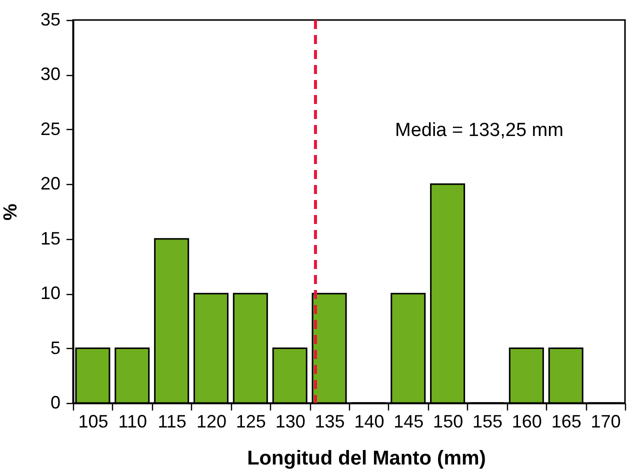  Describe the element at coordinates (329, 422) in the screenshot. I see `x-tick-label: 135` at that location.